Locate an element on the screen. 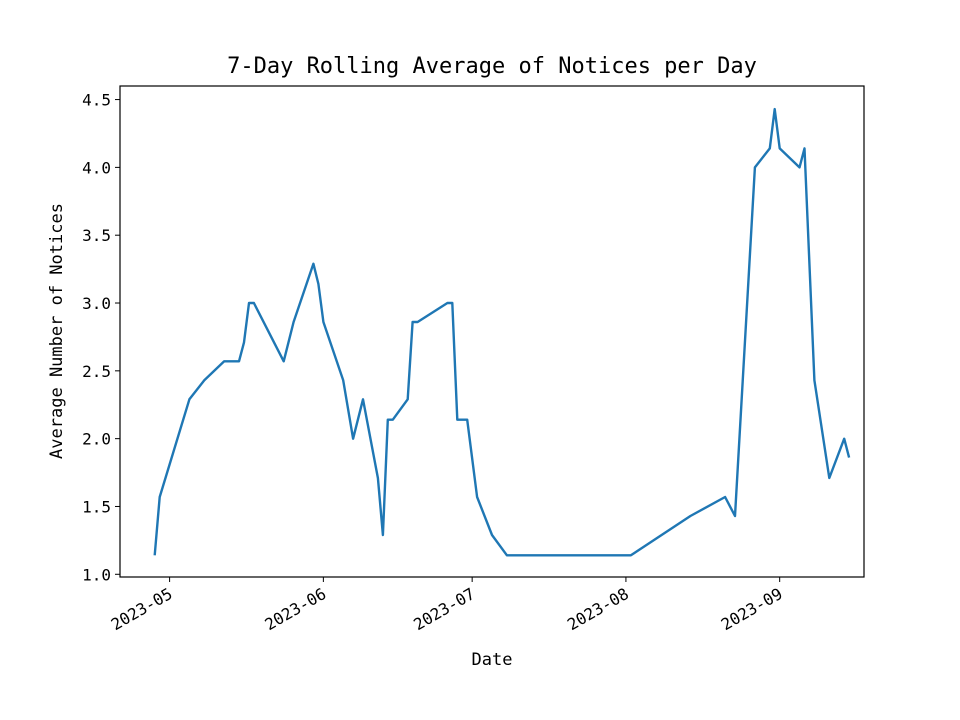 The height and width of the screenshot is (720, 960). x-tick-label: 2023-09 is located at coordinates (752, 609).